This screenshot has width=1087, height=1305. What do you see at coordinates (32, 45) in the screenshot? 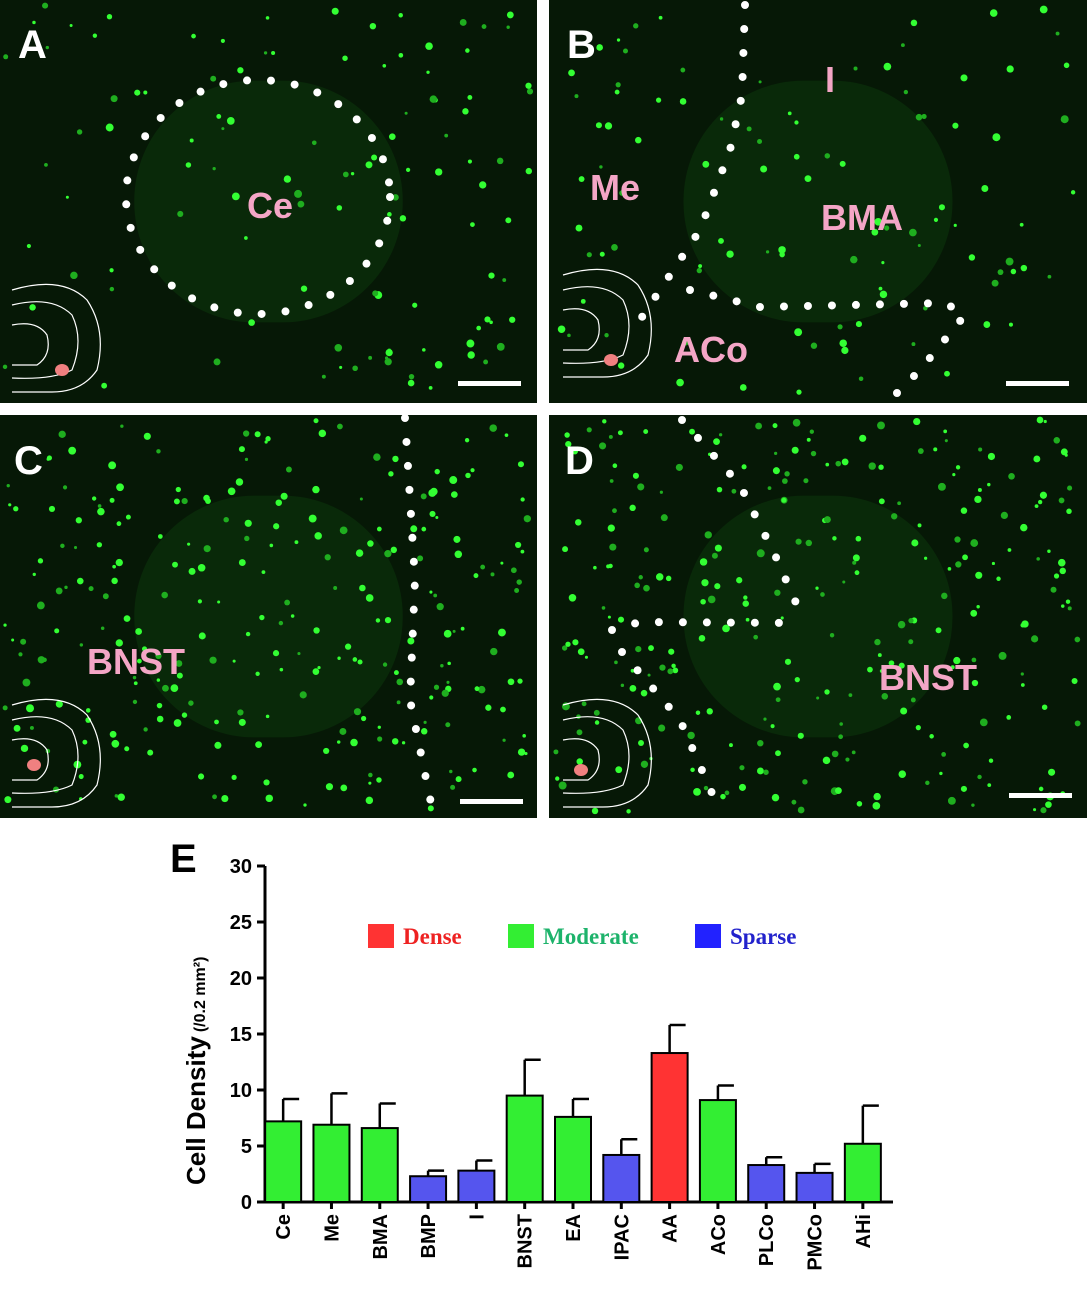
I see `panel-label: A` at bounding box center [32, 45].